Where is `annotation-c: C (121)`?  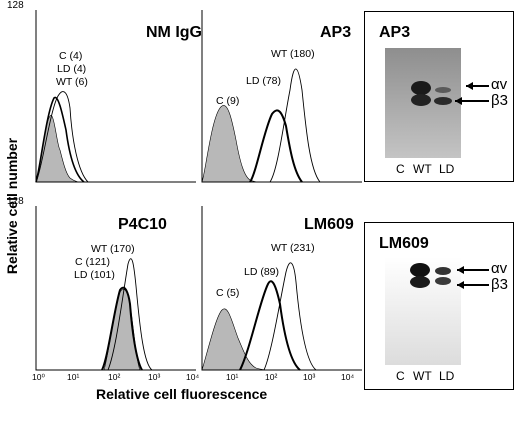 annotation-c: C (121) is located at coordinates (93, 262).